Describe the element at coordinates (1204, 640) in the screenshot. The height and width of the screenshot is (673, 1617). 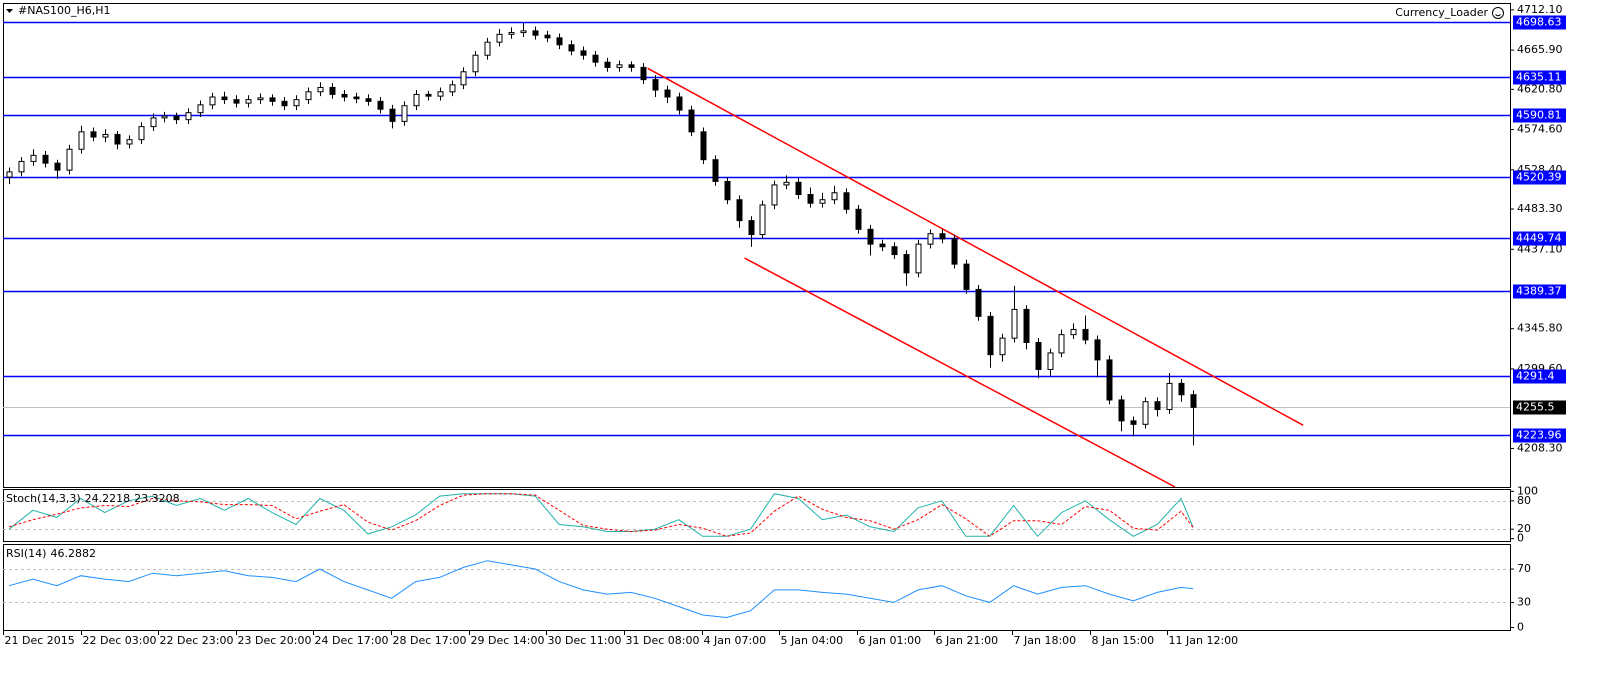
I see `x-tick-label: 11 Jan 12:00` at that location.